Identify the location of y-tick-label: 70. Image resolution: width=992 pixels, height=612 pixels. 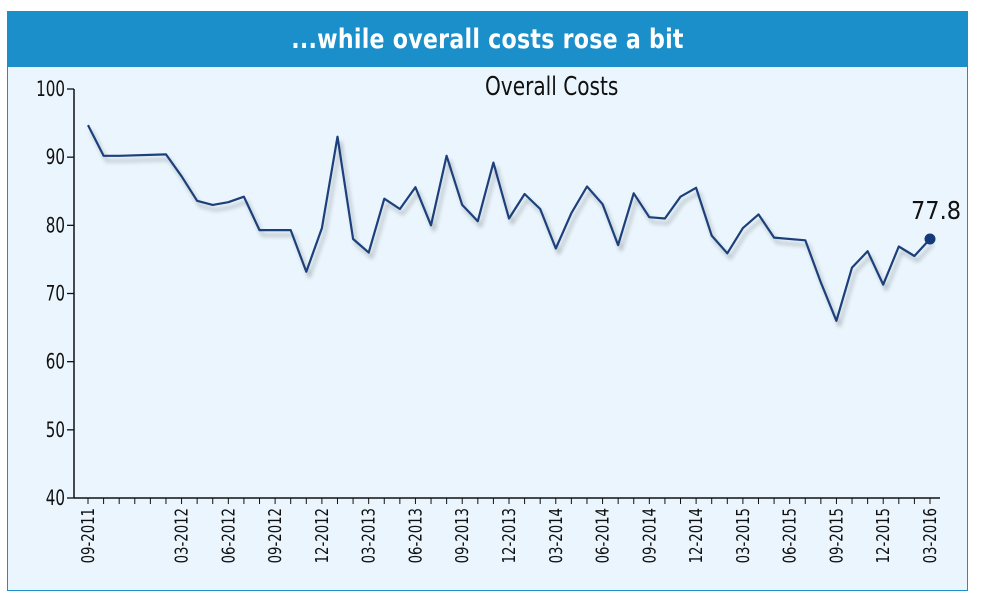
(55, 294).